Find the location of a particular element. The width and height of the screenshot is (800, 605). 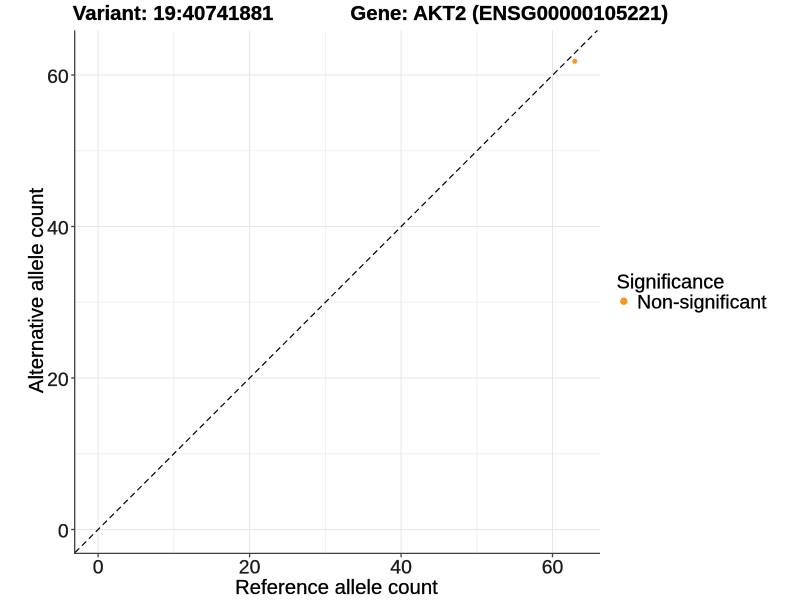

svg-text: Gene: AKT2 (ENSG00000105221) is located at coordinates (509, 14).